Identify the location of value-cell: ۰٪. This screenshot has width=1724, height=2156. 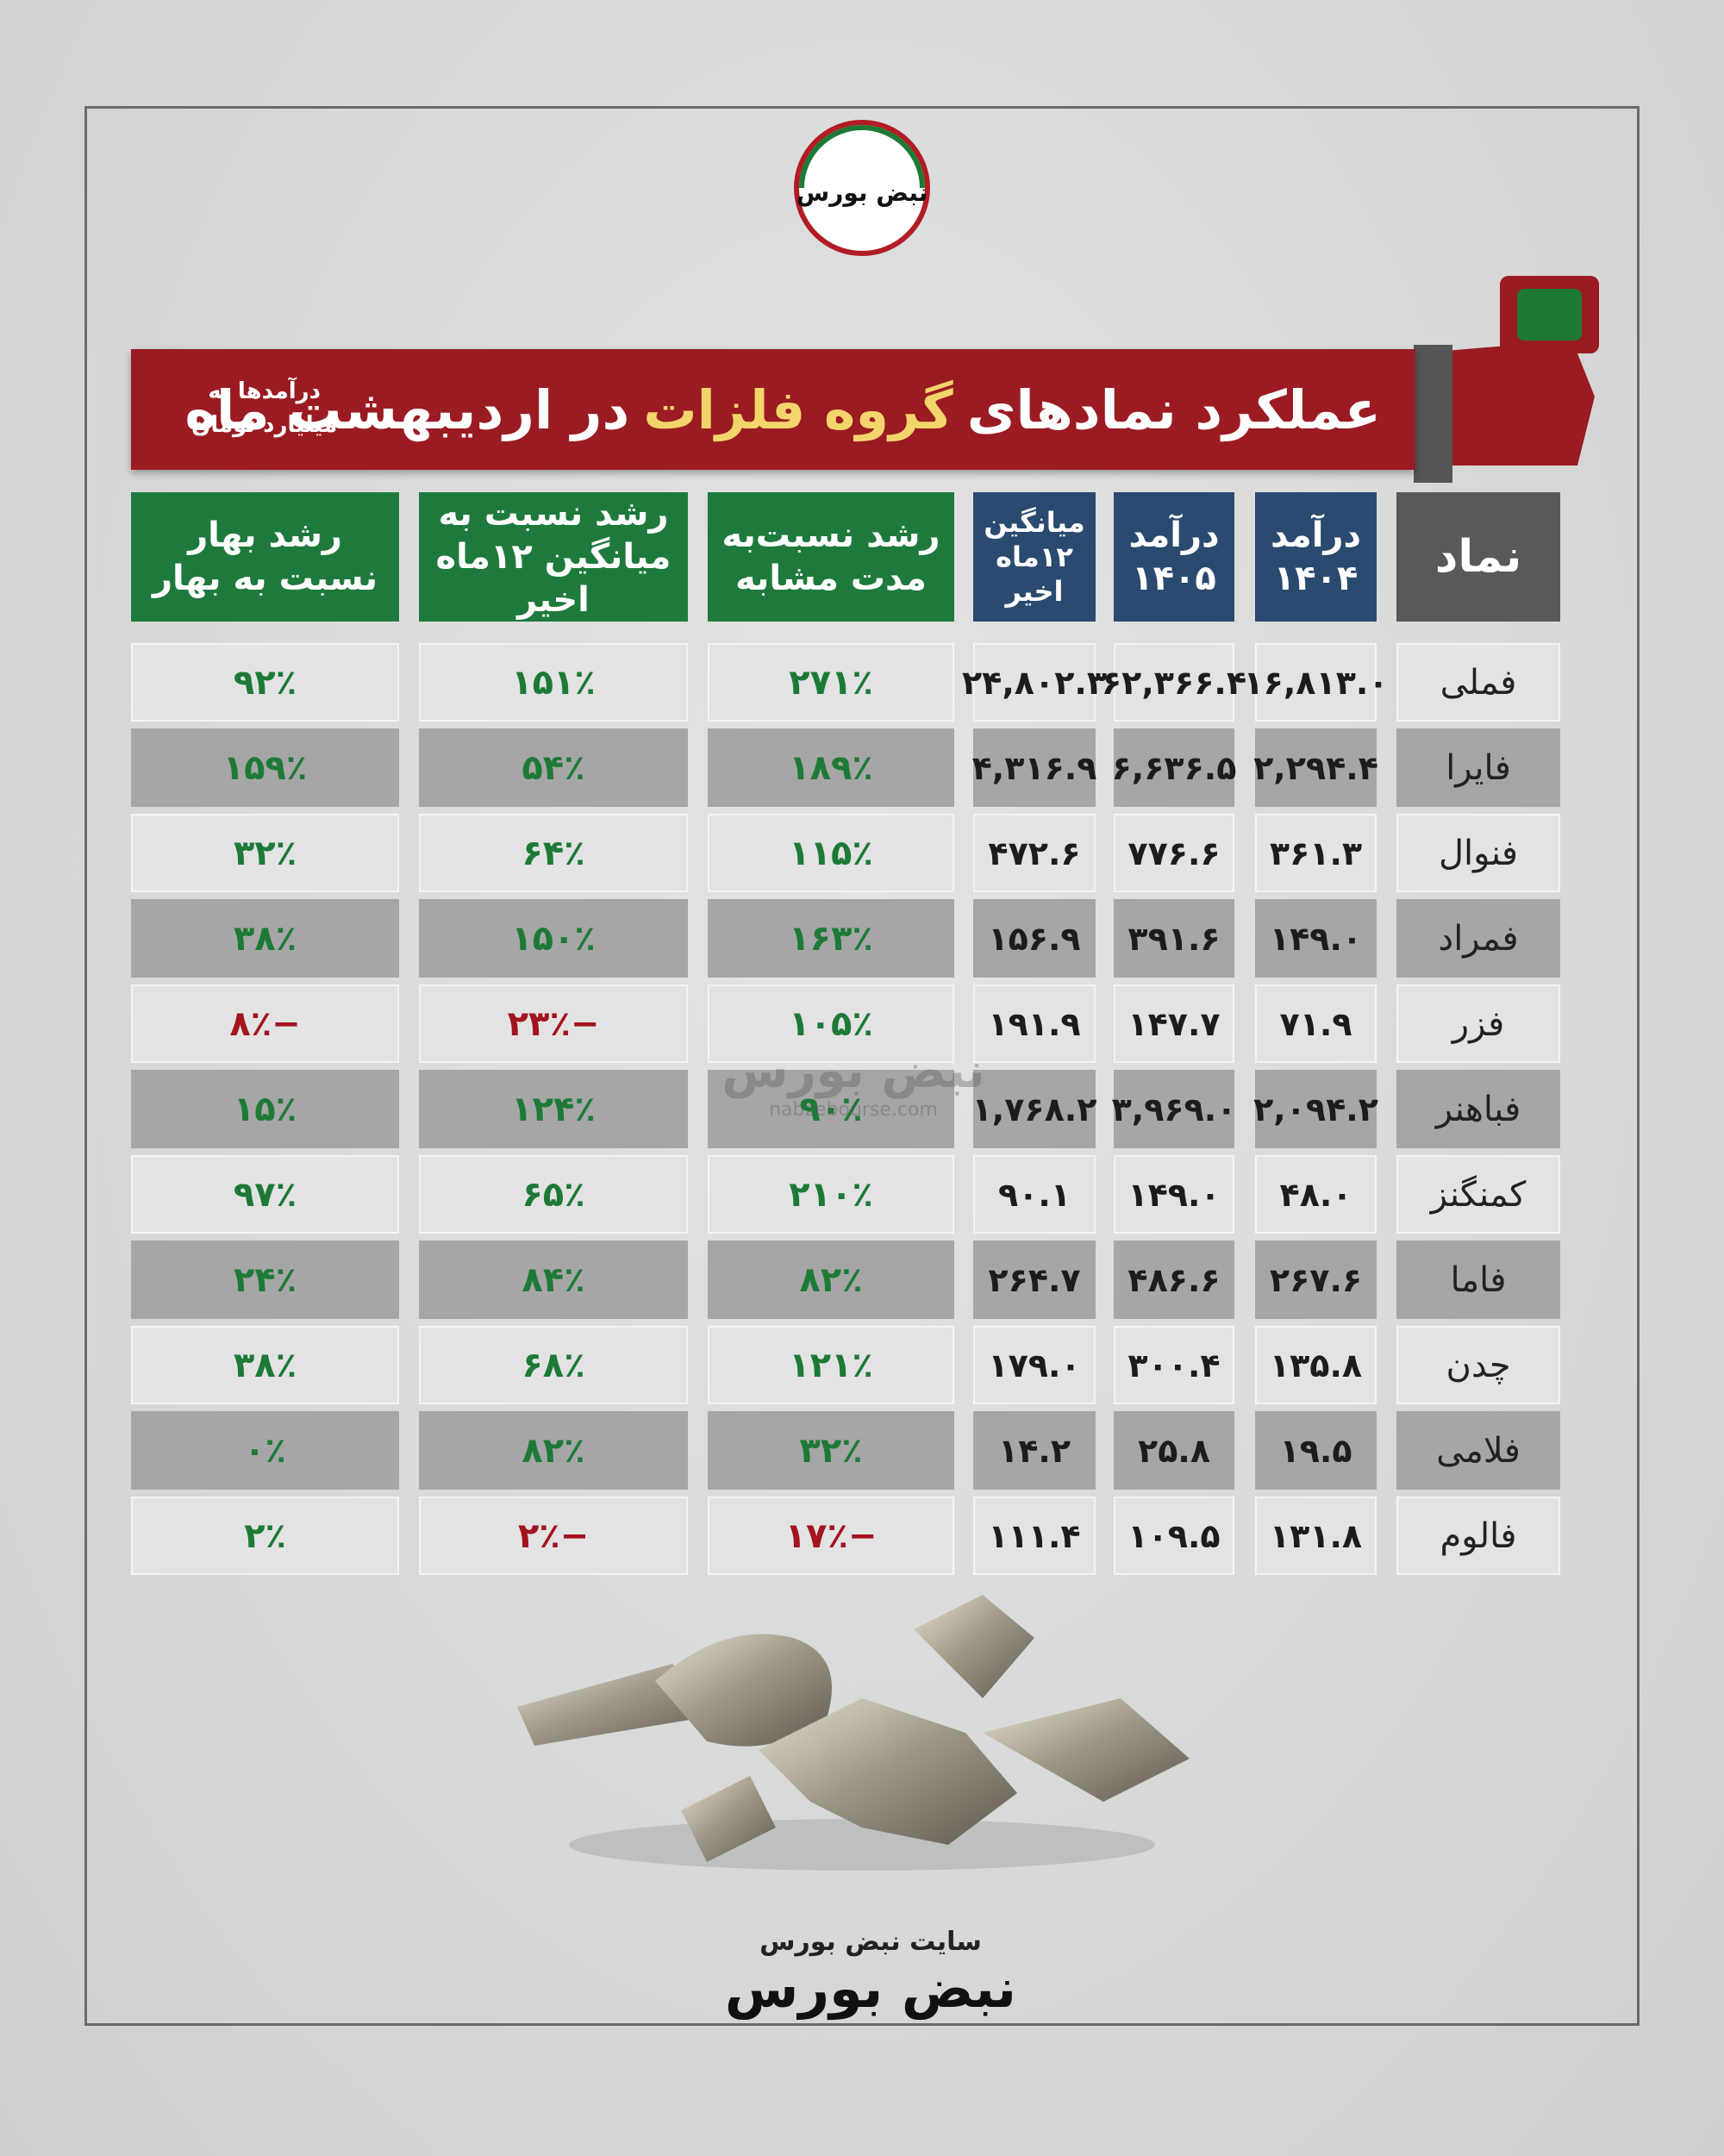
(265, 1450).